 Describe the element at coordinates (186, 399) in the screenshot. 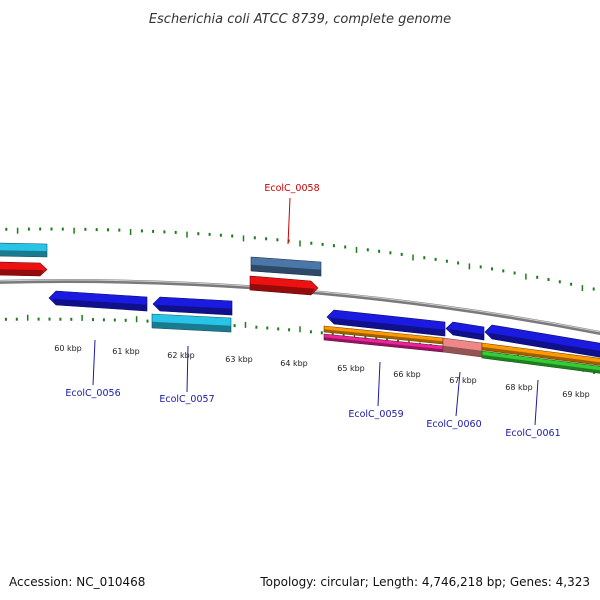

I see `gene-label: EcolC_0057` at that location.